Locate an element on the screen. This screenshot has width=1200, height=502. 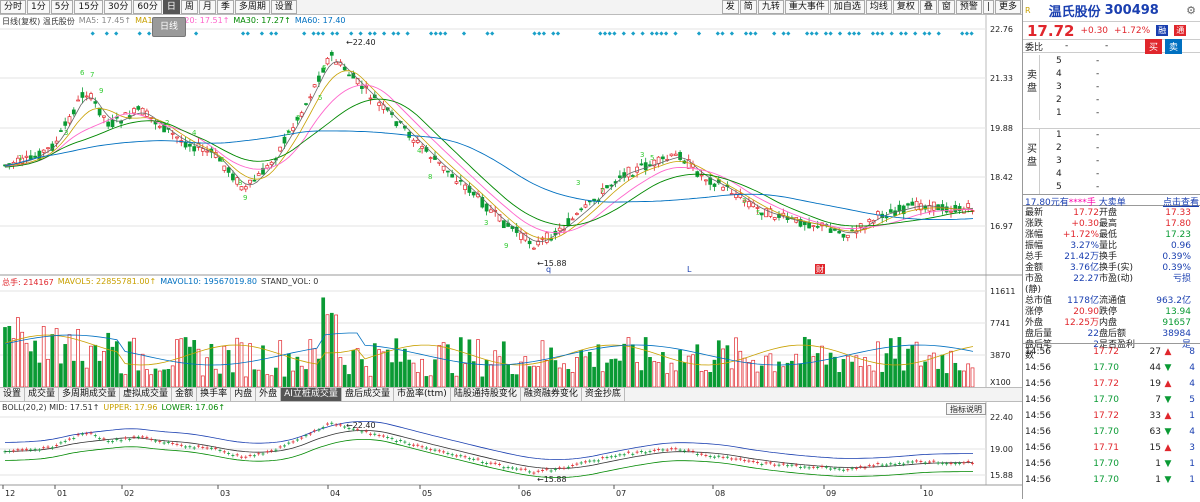
buy-button: 买 is located at coordinates (1154, 46).